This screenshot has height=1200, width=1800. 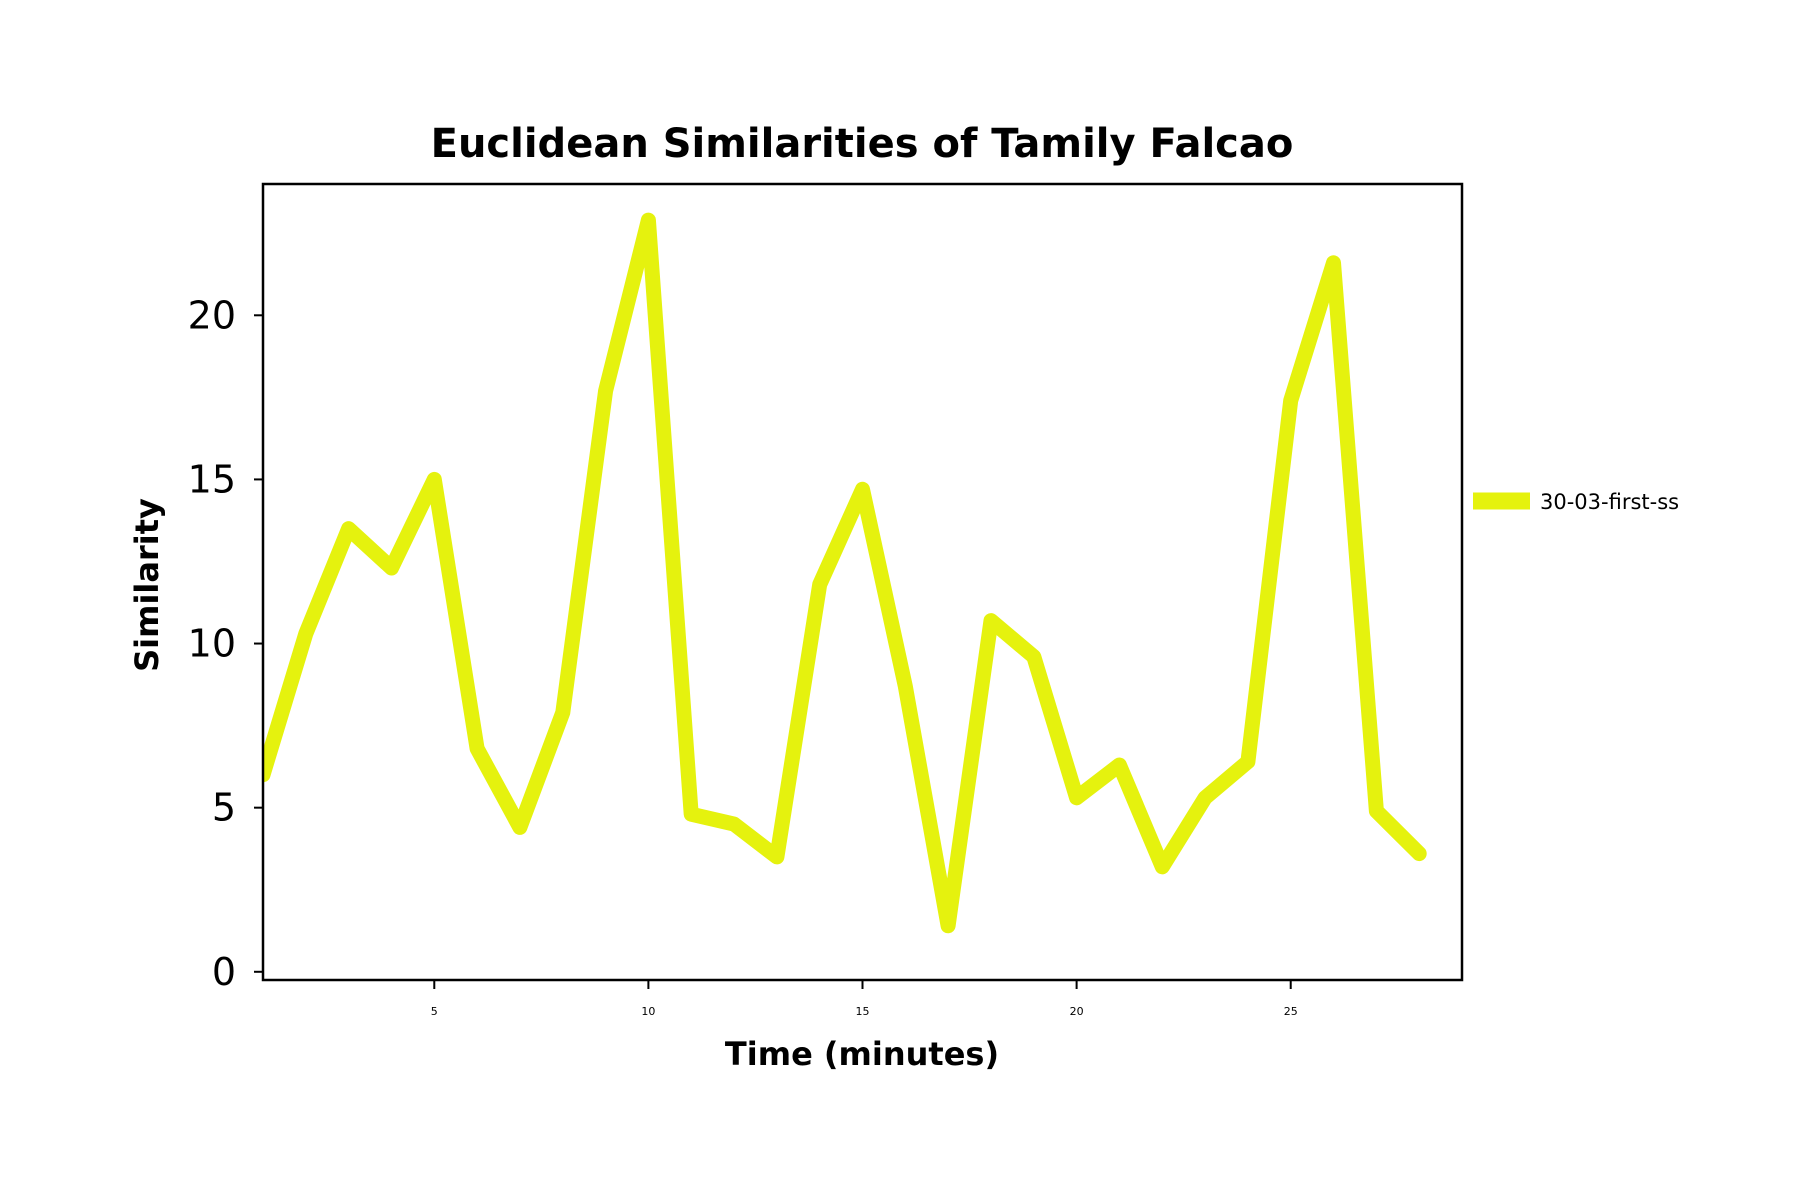 What do you see at coordinates (1077, 1011) in the screenshot?
I see `x-tick-label: 20` at bounding box center [1077, 1011].